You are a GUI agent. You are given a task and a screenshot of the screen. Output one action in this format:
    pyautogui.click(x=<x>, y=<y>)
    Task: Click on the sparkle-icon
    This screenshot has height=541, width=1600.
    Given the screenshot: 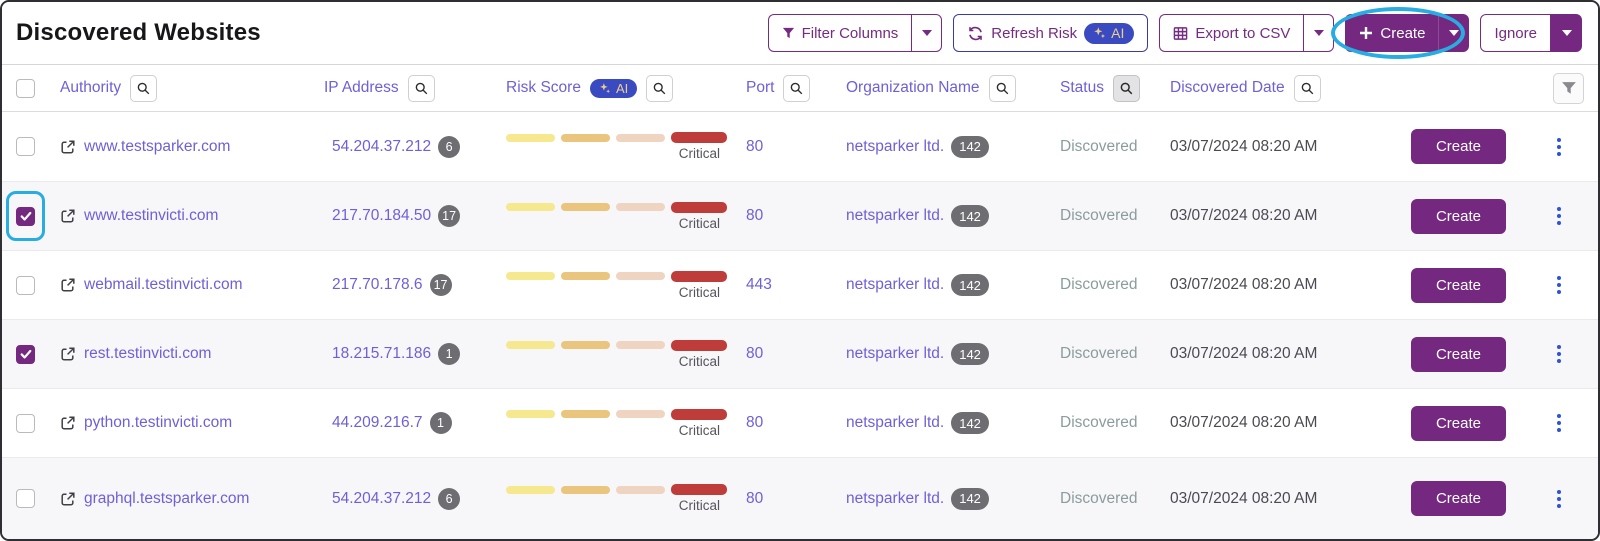 What is the action you would take?
    pyautogui.click(x=1099, y=32)
    